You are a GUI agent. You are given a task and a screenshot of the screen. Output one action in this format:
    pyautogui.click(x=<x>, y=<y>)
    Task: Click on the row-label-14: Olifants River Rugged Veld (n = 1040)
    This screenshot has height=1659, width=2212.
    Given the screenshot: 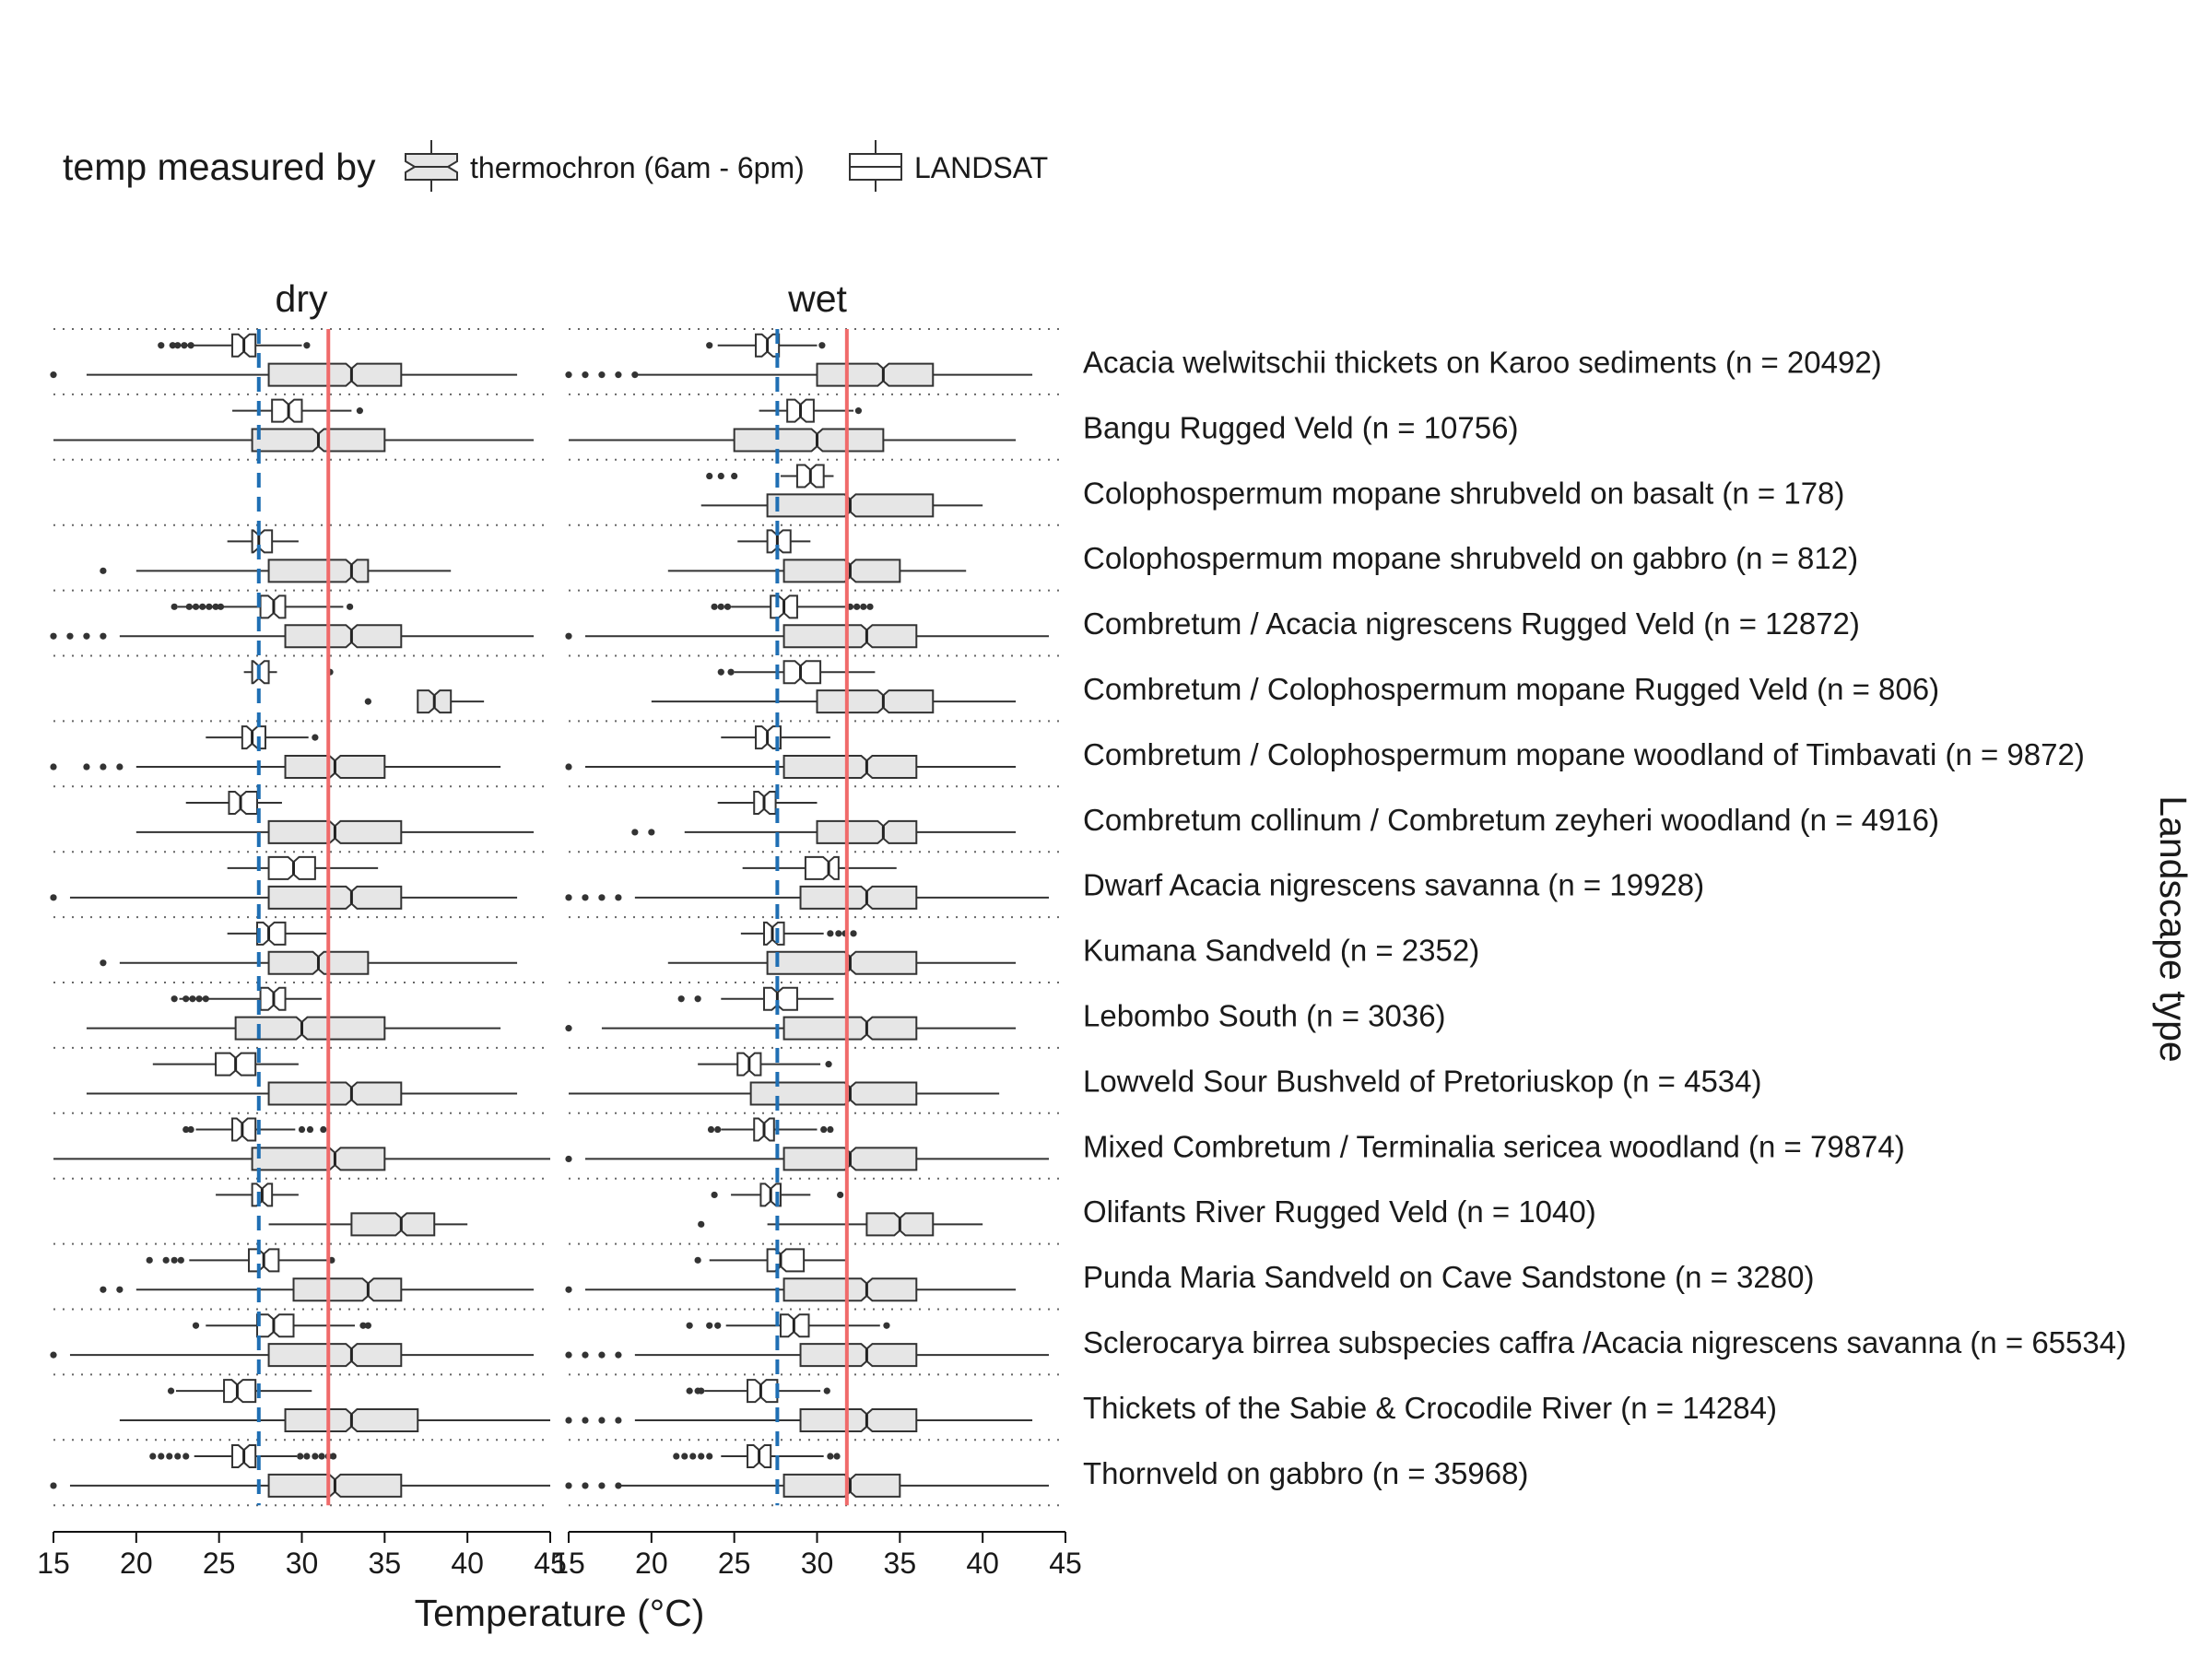 What is the action you would take?
    pyautogui.click(x=1339, y=1211)
    